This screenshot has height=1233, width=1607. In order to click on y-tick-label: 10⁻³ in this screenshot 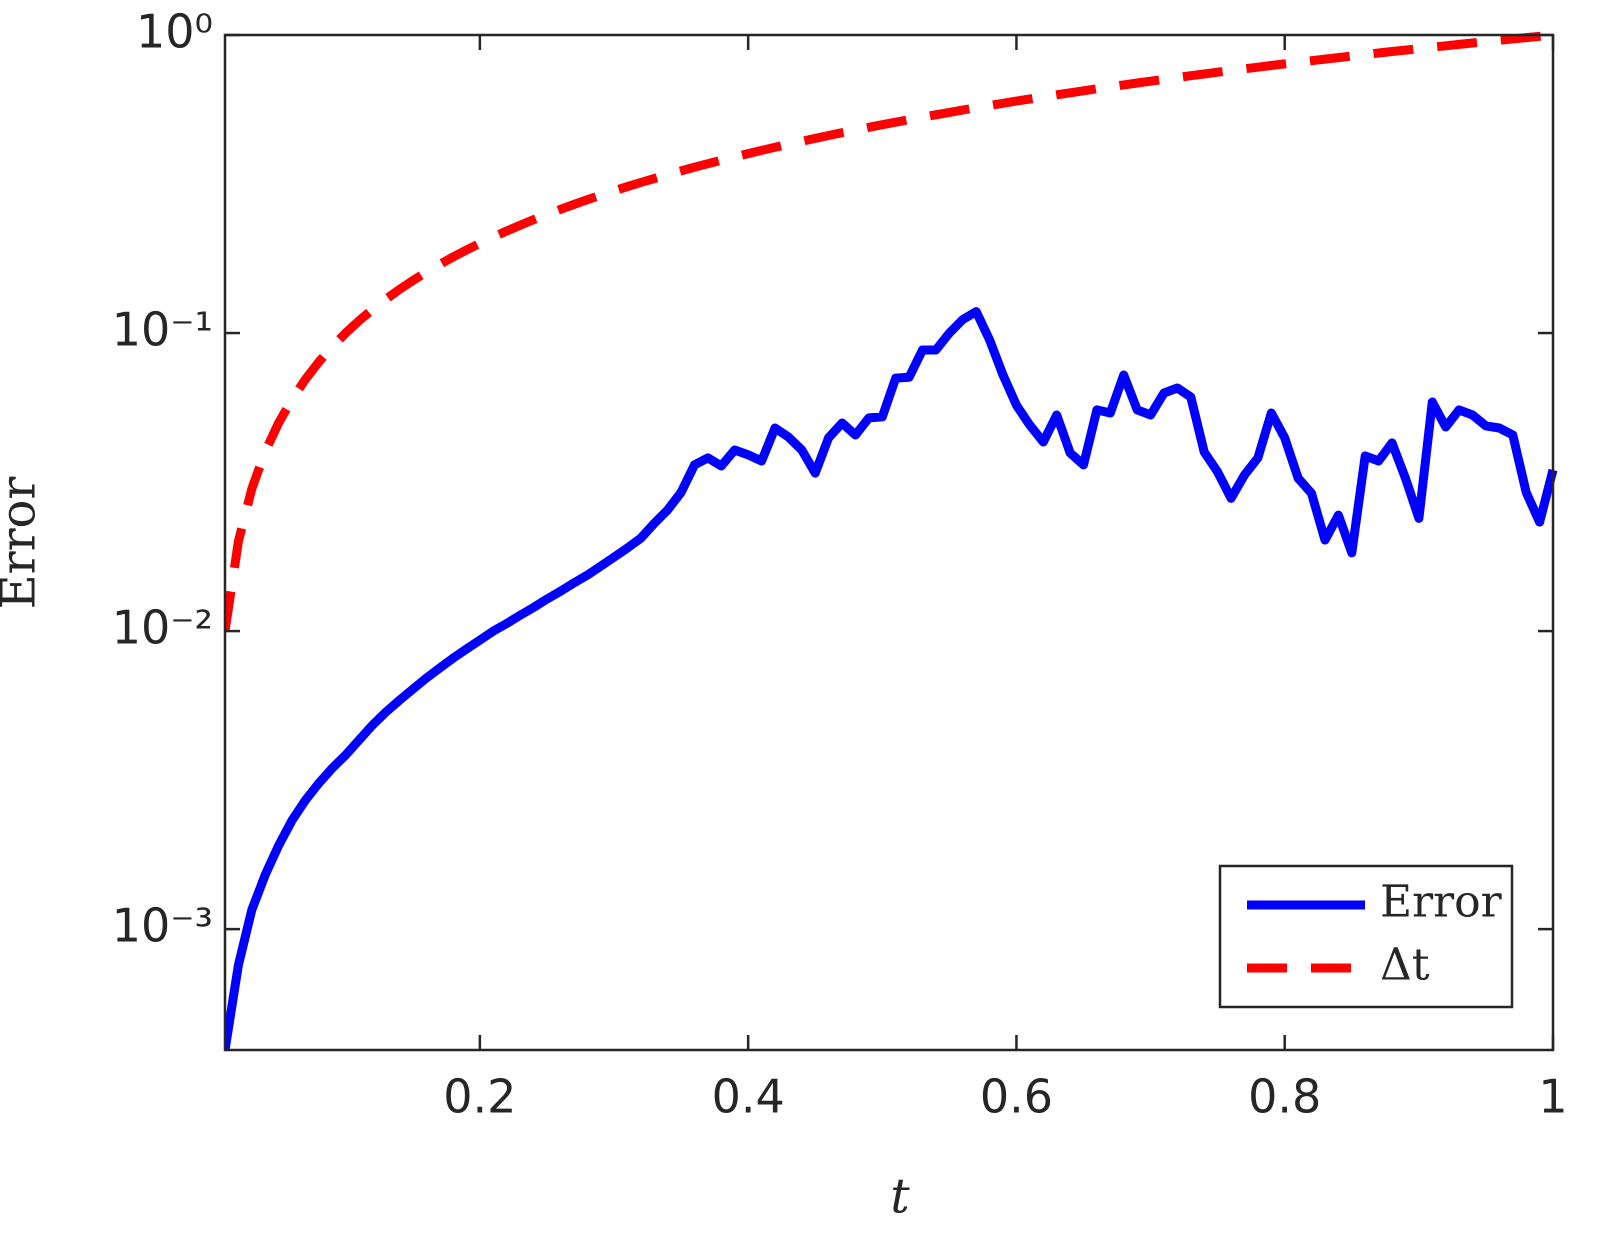, I will do `click(162, 926)`.